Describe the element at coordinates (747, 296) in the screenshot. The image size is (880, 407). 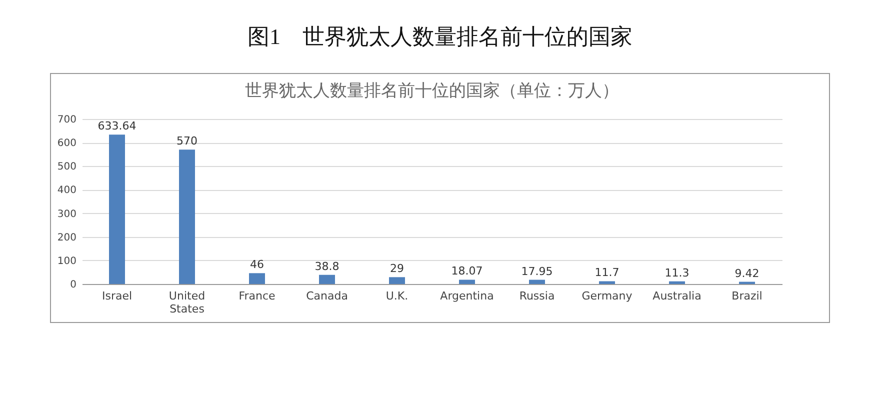
I see `x-tick-label: Brazil` at that location.